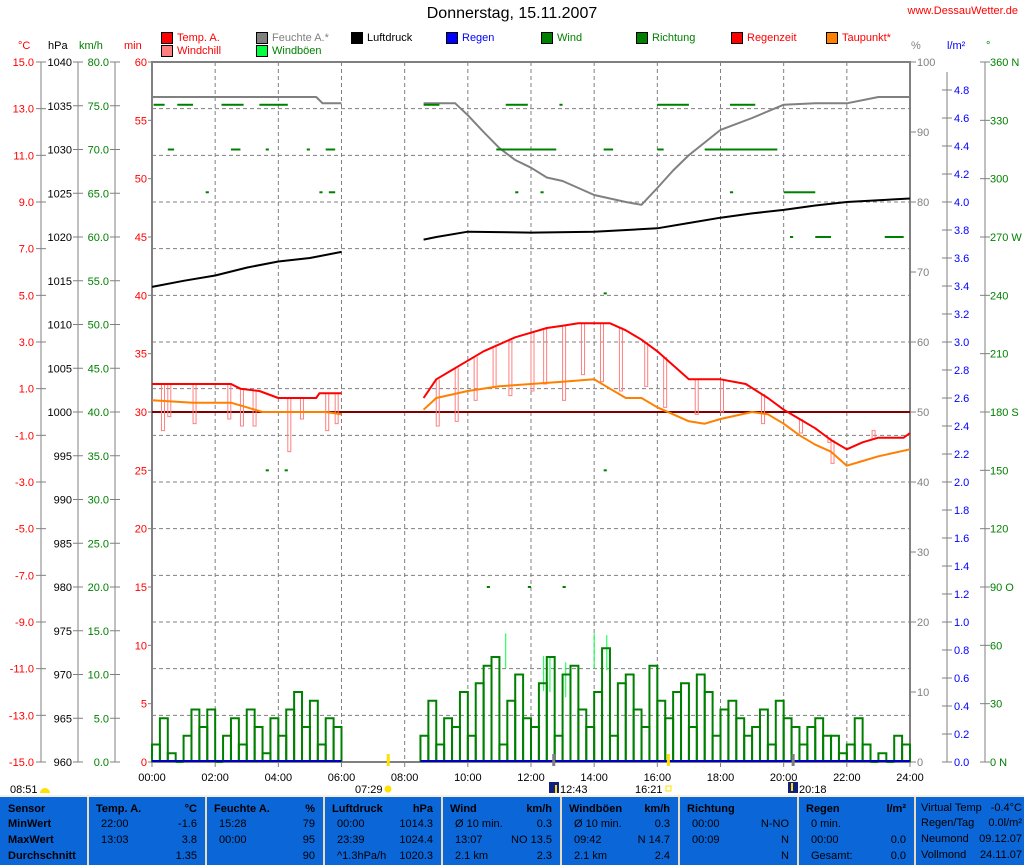  What do you see at coordinates (531, 778) in the screenshot?
I see `time-tick-label: 12:00` at bounding box center [531, 778].